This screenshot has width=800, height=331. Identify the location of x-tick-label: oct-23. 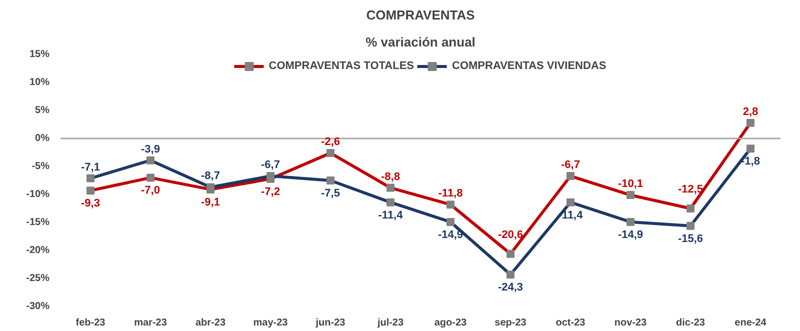
(571, 323).